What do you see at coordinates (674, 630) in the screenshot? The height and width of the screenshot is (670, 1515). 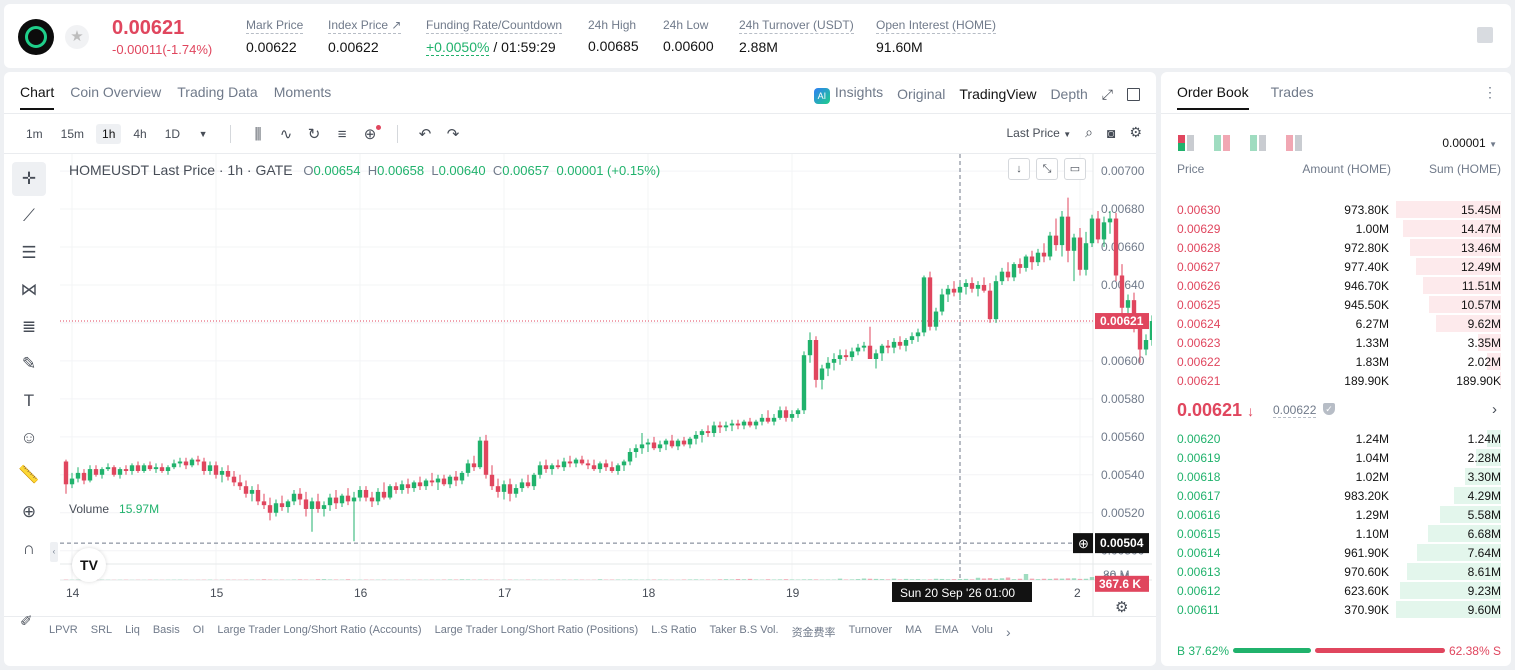 I see `indicator-item: L.S Ratio` at bounding box center [674, 630].